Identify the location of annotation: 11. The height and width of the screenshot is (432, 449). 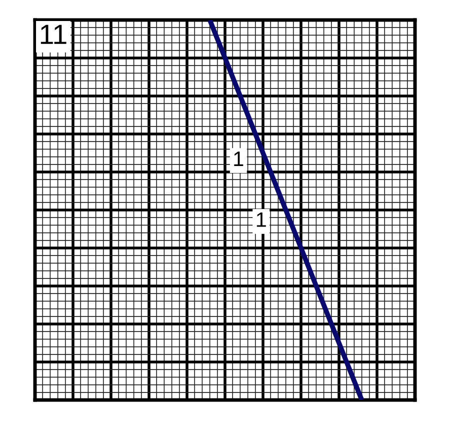
(53, 34).